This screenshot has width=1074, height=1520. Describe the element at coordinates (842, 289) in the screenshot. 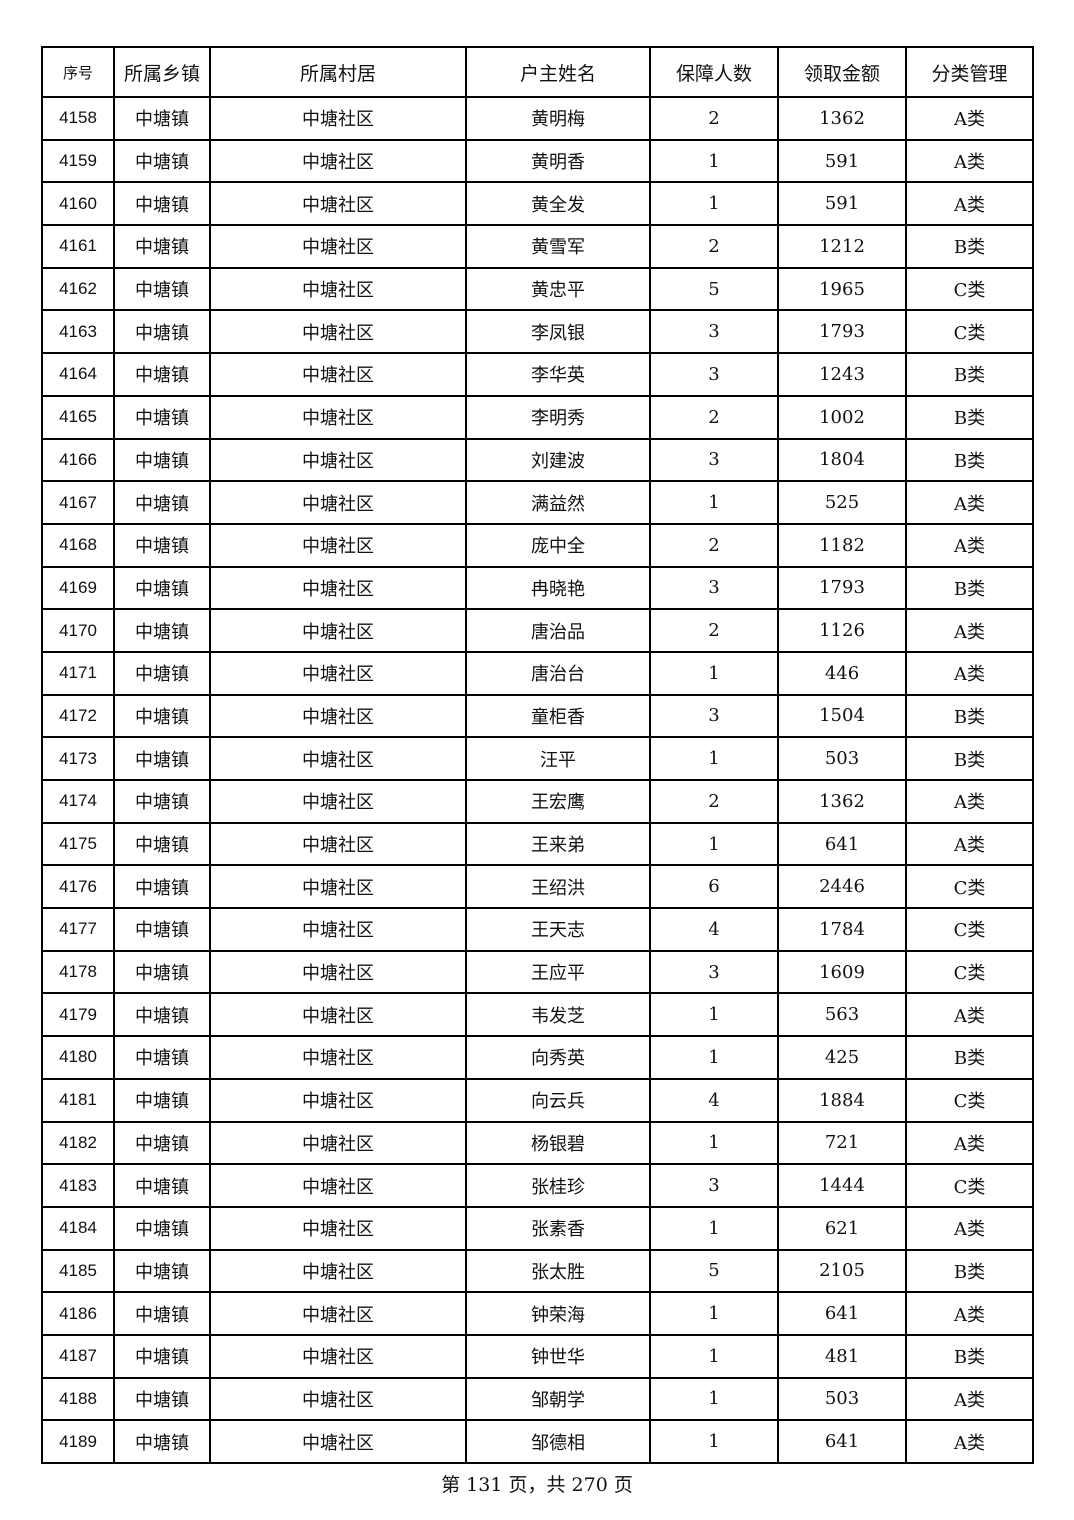

I see `cell-amount: 1965` at that location.